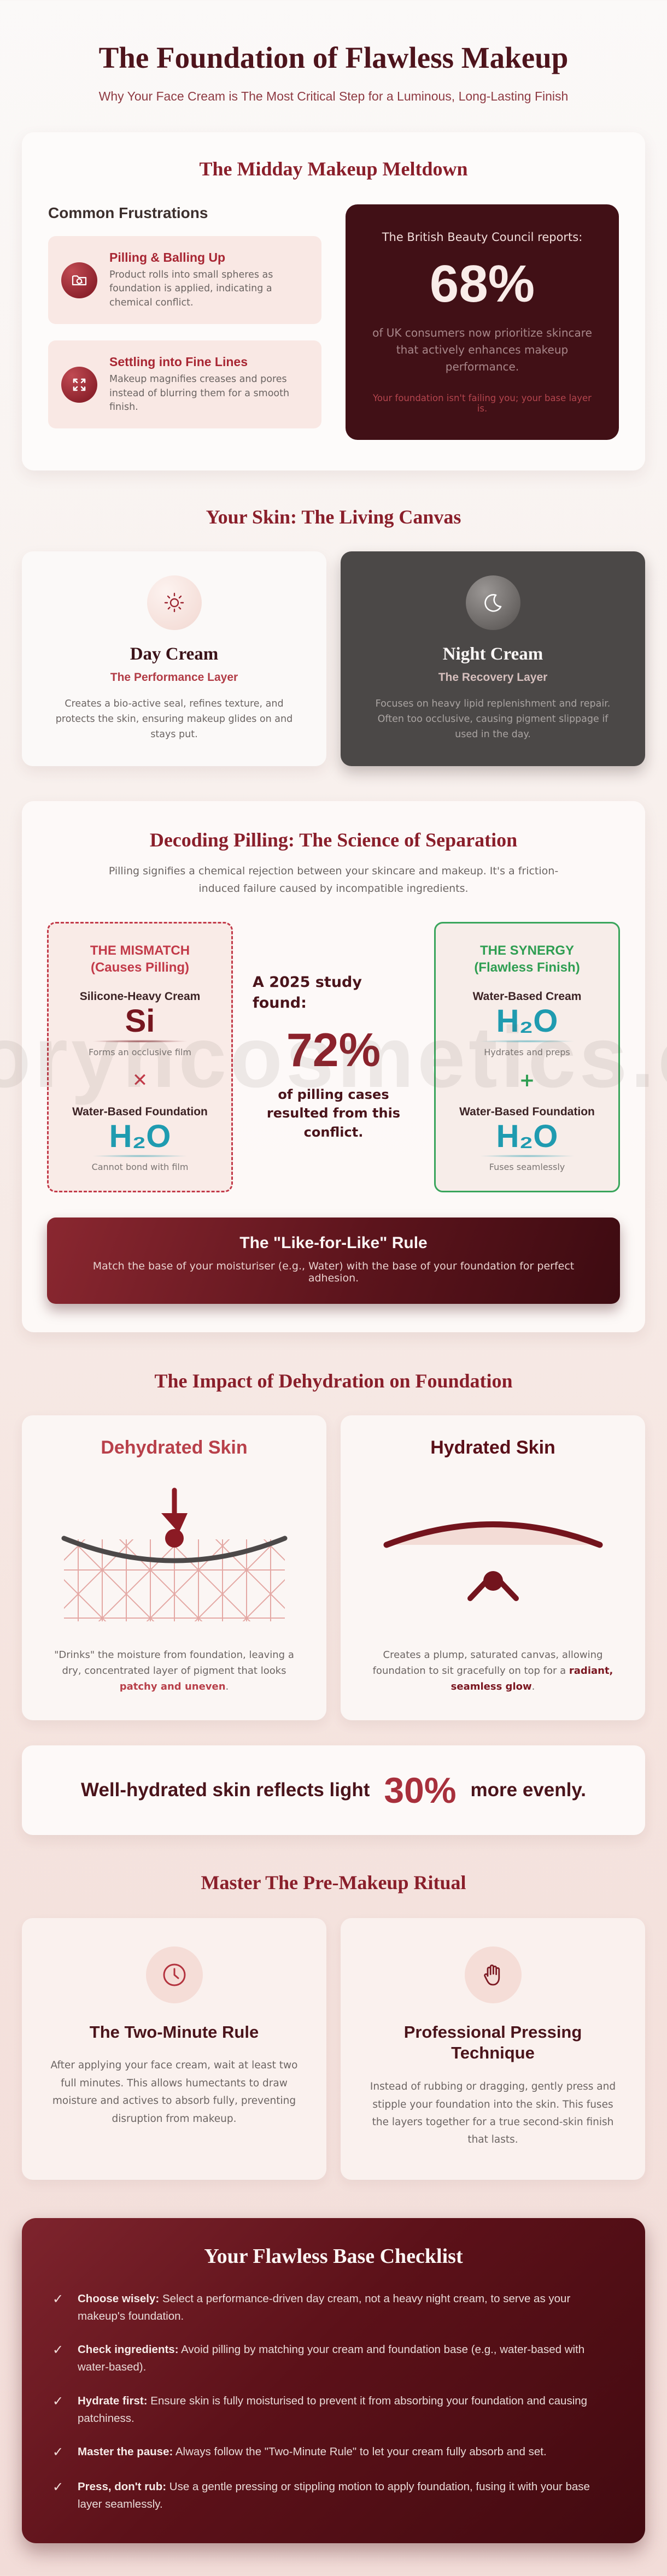 The height and width of the screenshot is (2576, 667). Describe the element at coordinates (492, 2042) in the screenshot. I see `pressing-technique-title: Professional Pressing Technique` at that location.